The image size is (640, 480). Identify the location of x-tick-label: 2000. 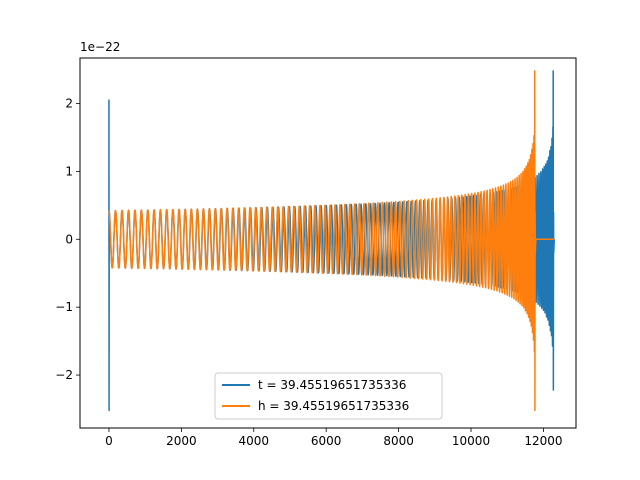
(181, 441).